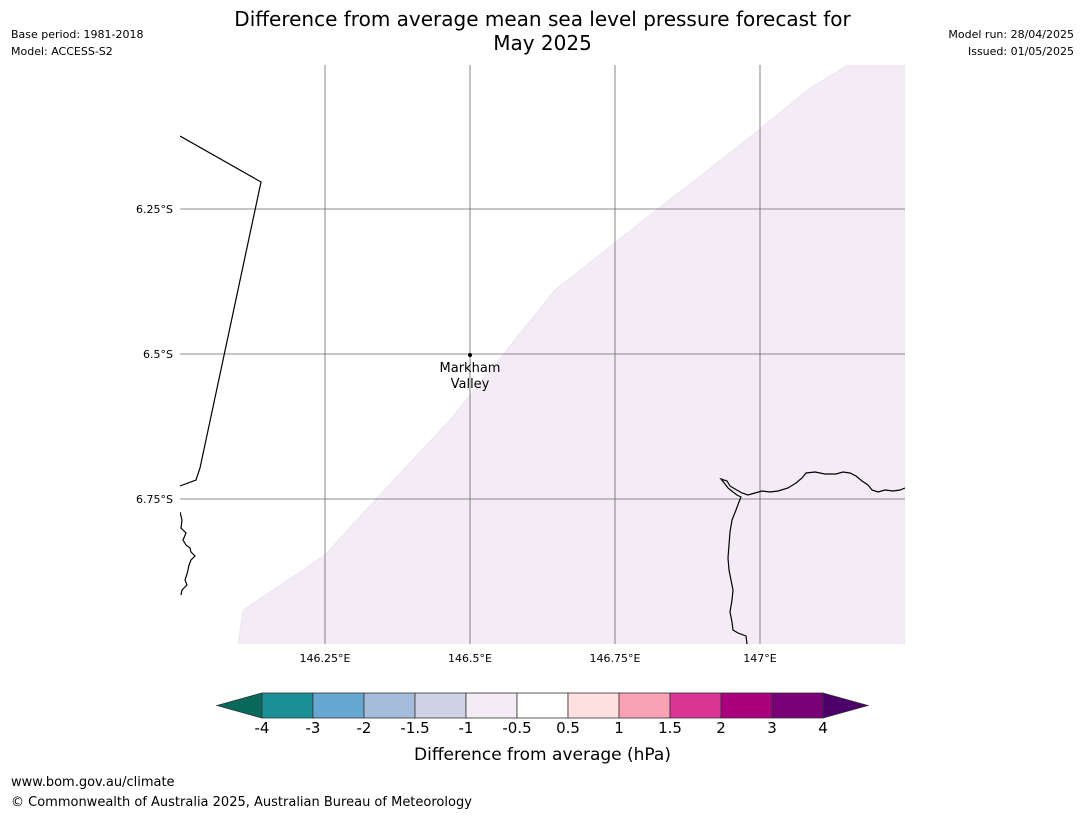 This screenshot has height=816, width=1085. What do you see at coordinates (364, 728) in the screenshot?
I see `colorbar-tick-label: -2` at bounding box center [364, 728].